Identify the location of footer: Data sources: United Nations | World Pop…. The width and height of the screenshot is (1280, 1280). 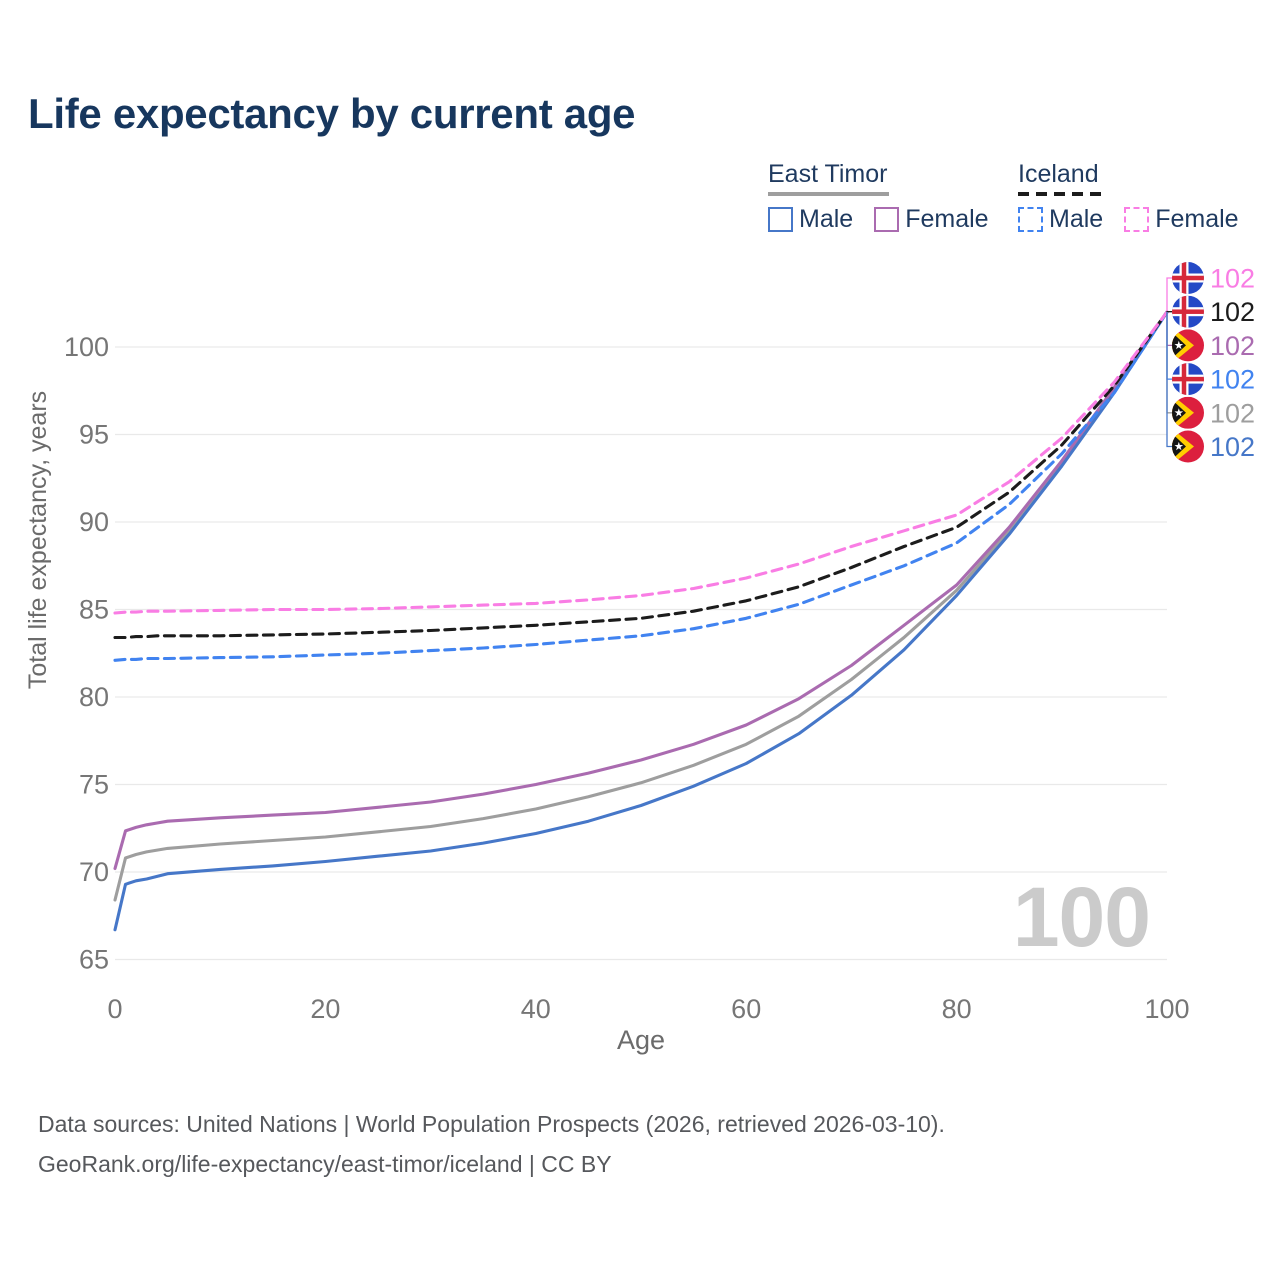
(491, 1144).